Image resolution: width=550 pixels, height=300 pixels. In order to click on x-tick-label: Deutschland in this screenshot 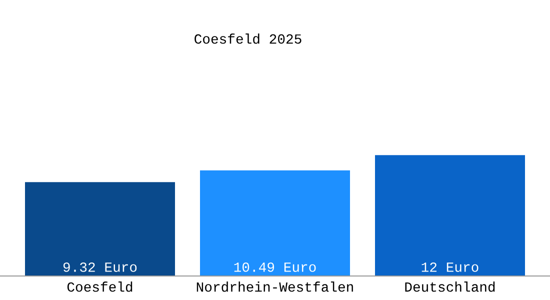, I will do `click(450, 287)`.